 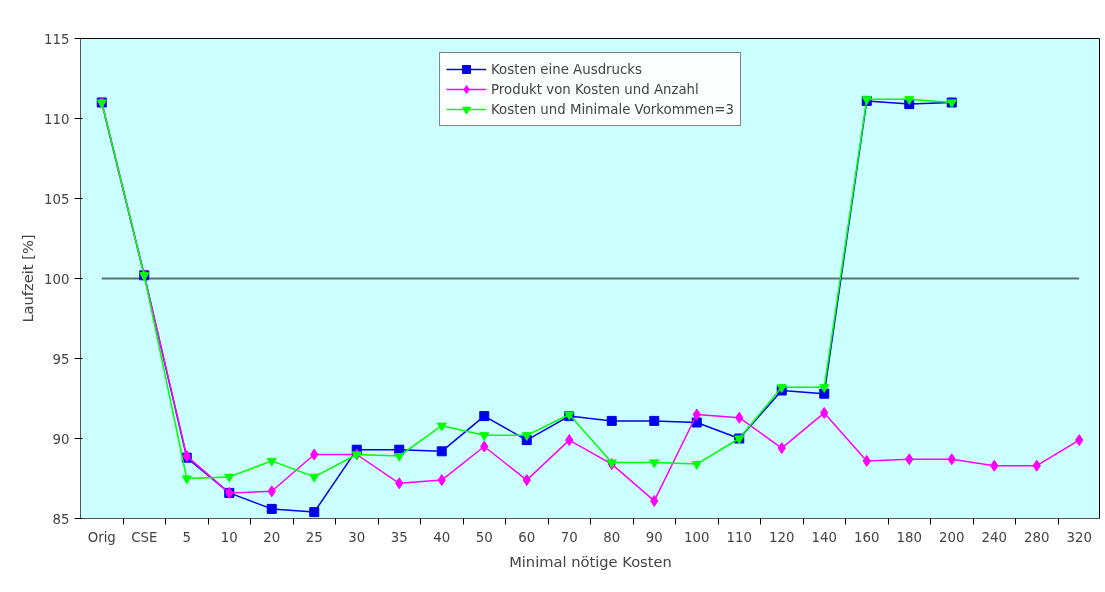 I want to click on x-tick-label: 320, so click(x=1079, y=537).